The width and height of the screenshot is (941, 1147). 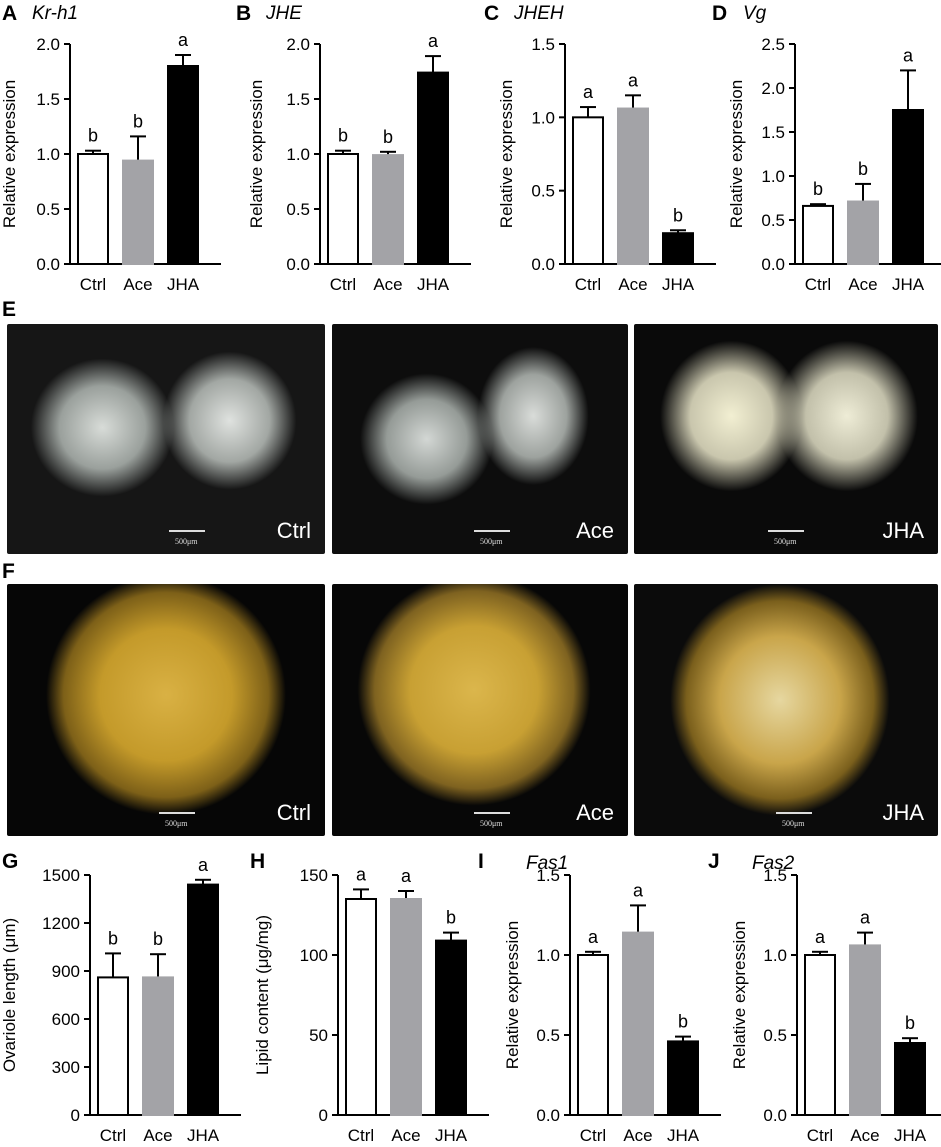 I want to click on chart-title-b: JHE, so click(x=284, y=13).